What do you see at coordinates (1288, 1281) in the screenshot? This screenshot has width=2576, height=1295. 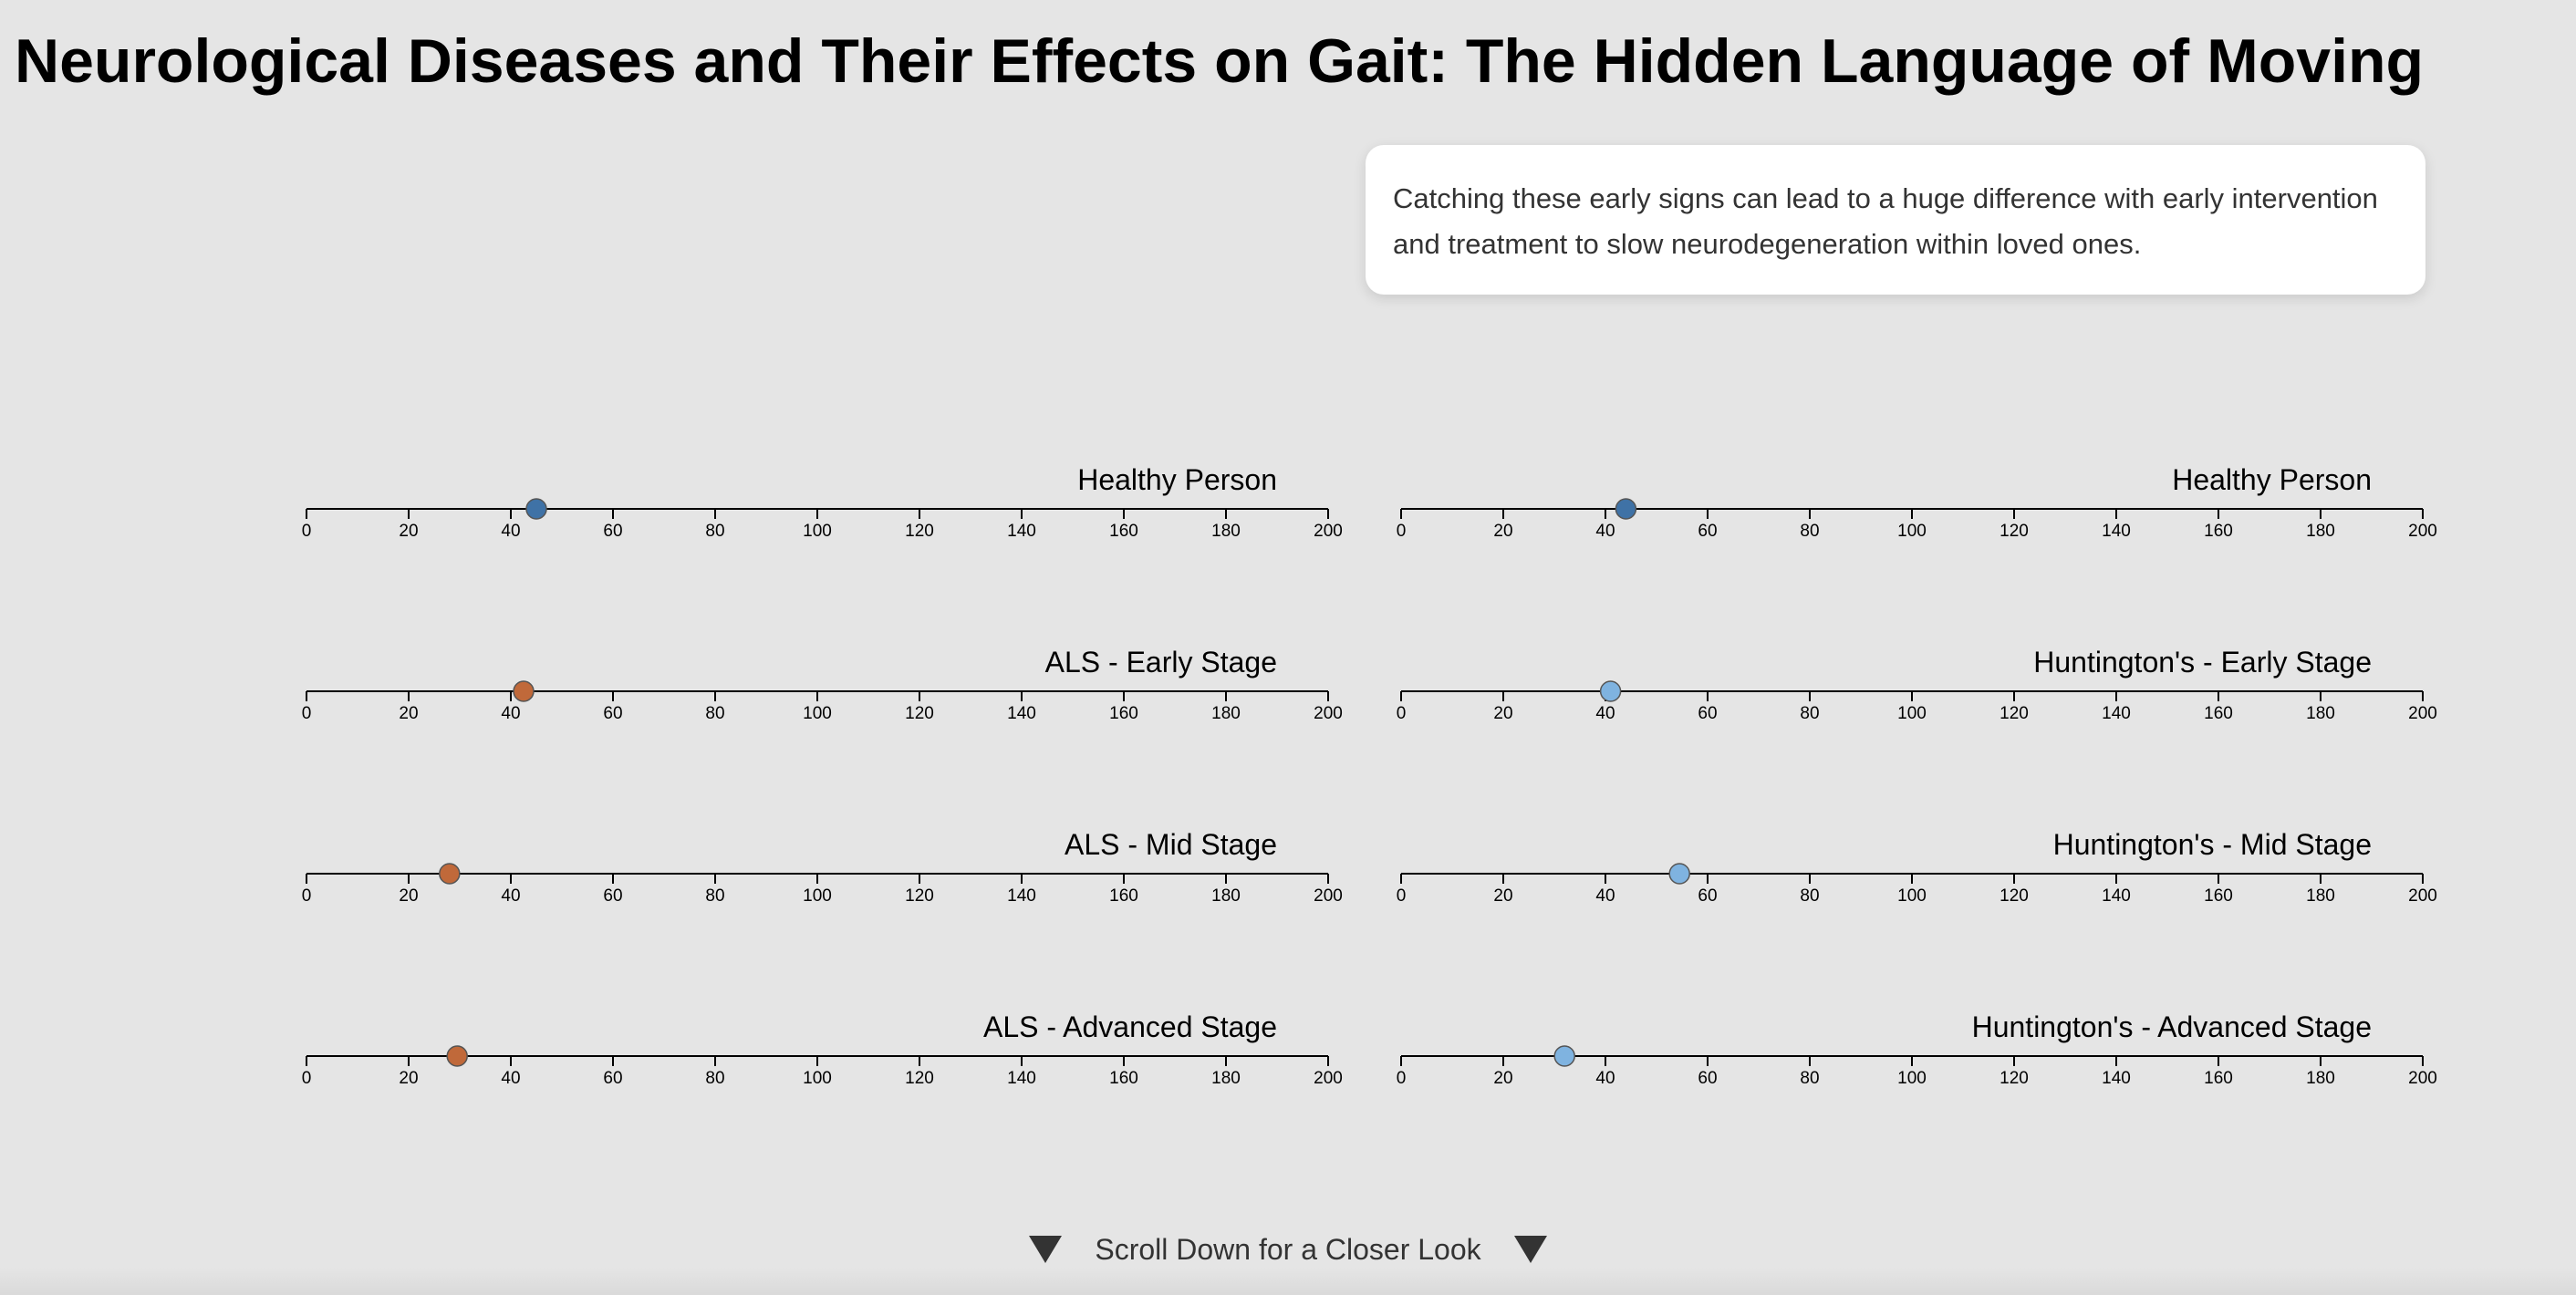 I see `bottom-shade` at bounding box center [1288, 1281].